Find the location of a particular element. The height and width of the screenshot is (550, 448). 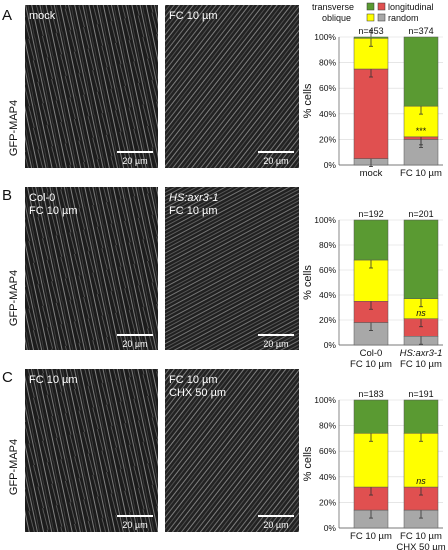

side-label-b: GFP-MAP4 is located at coordinates (14, 298).